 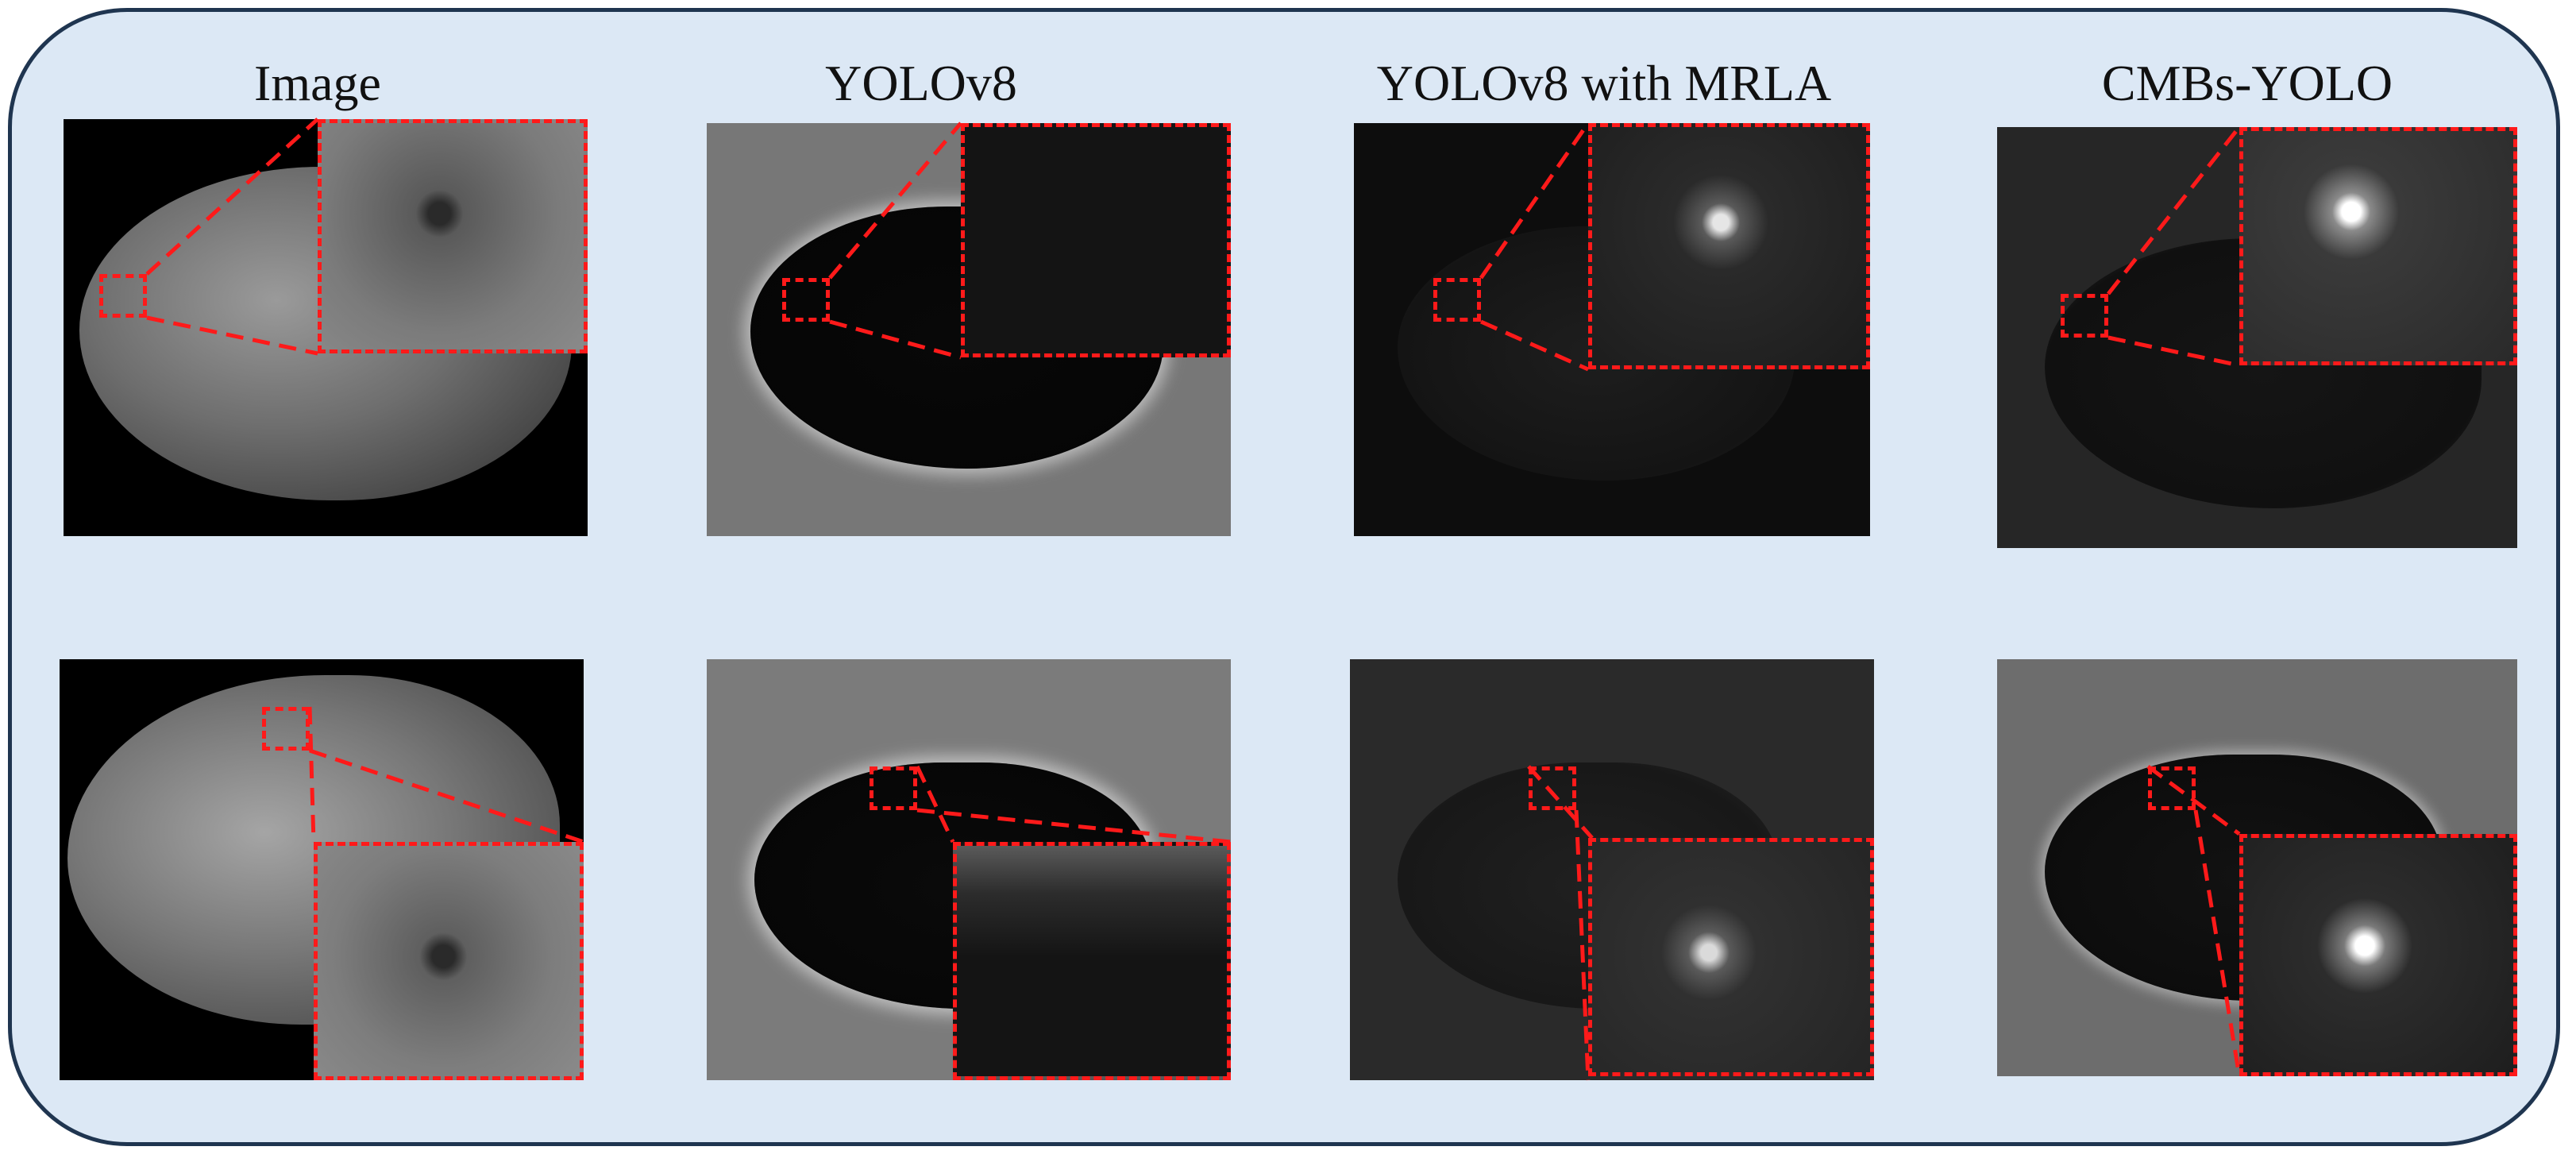 I want to click on heatmap-mrla-row1, so click(x=1612, y=329).